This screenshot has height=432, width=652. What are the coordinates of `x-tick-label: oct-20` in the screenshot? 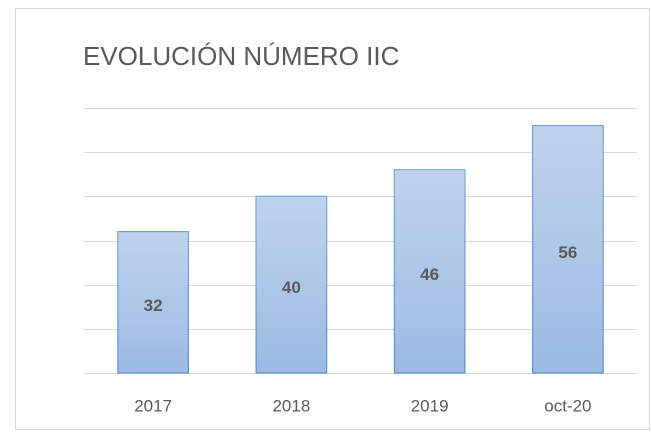 It's located at (567, 405).